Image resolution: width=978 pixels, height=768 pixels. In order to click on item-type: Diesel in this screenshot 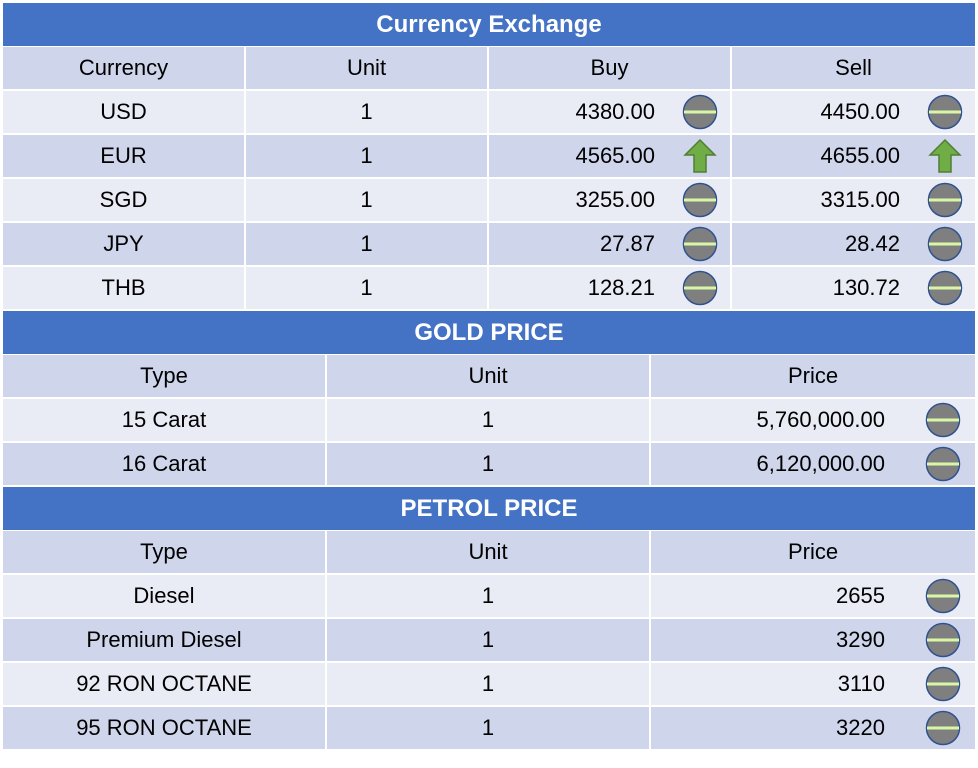, I will do `click(165, 596)`.